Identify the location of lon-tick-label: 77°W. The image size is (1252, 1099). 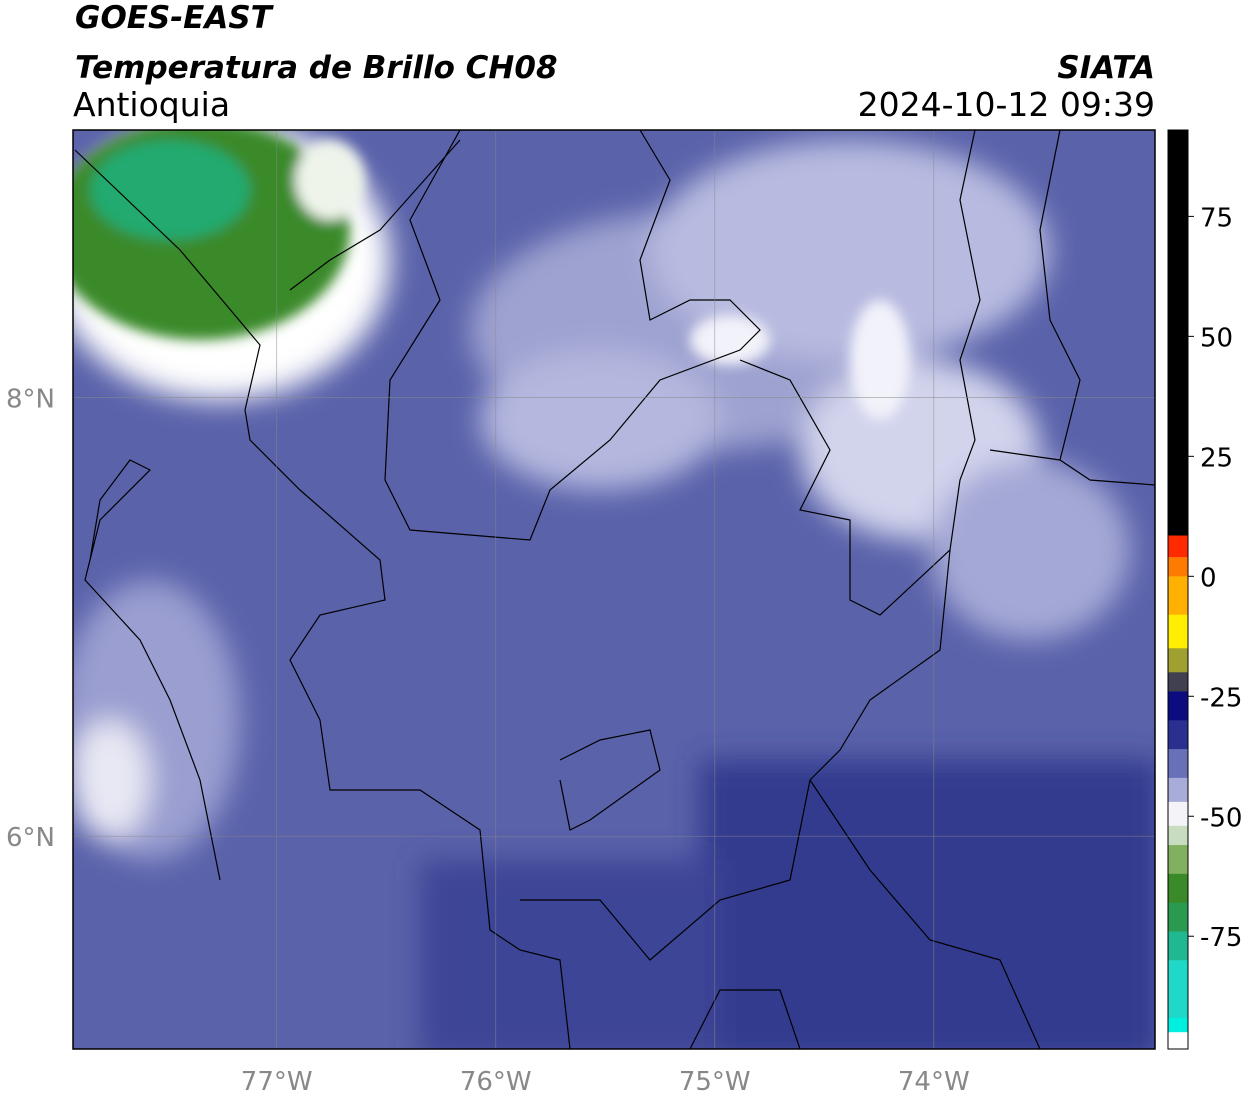
(277, 1082).